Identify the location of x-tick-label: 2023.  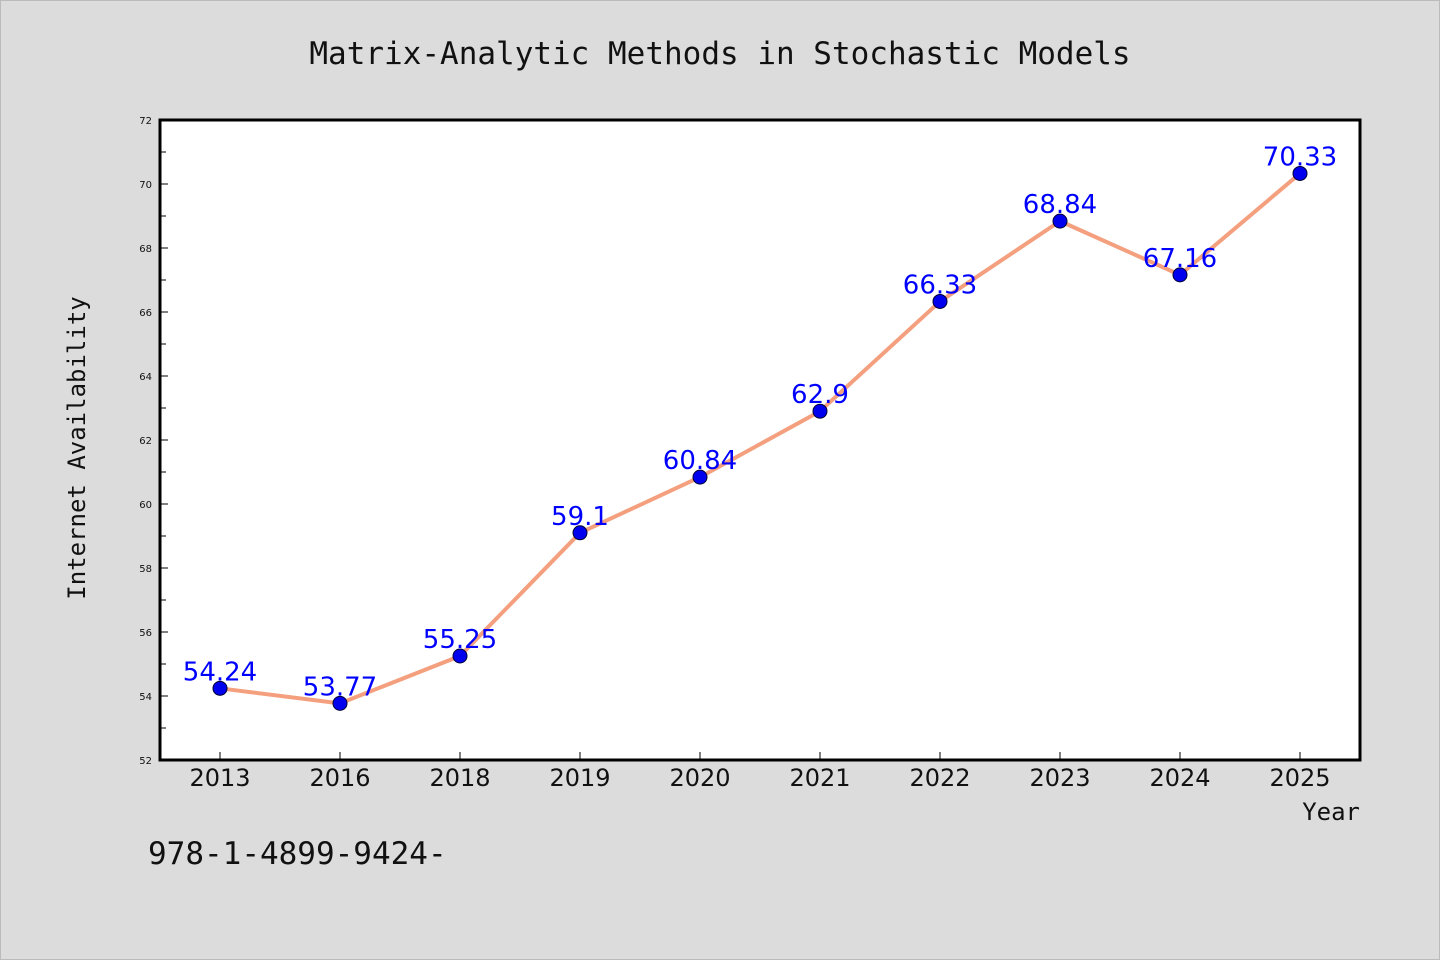
(1059, 778).